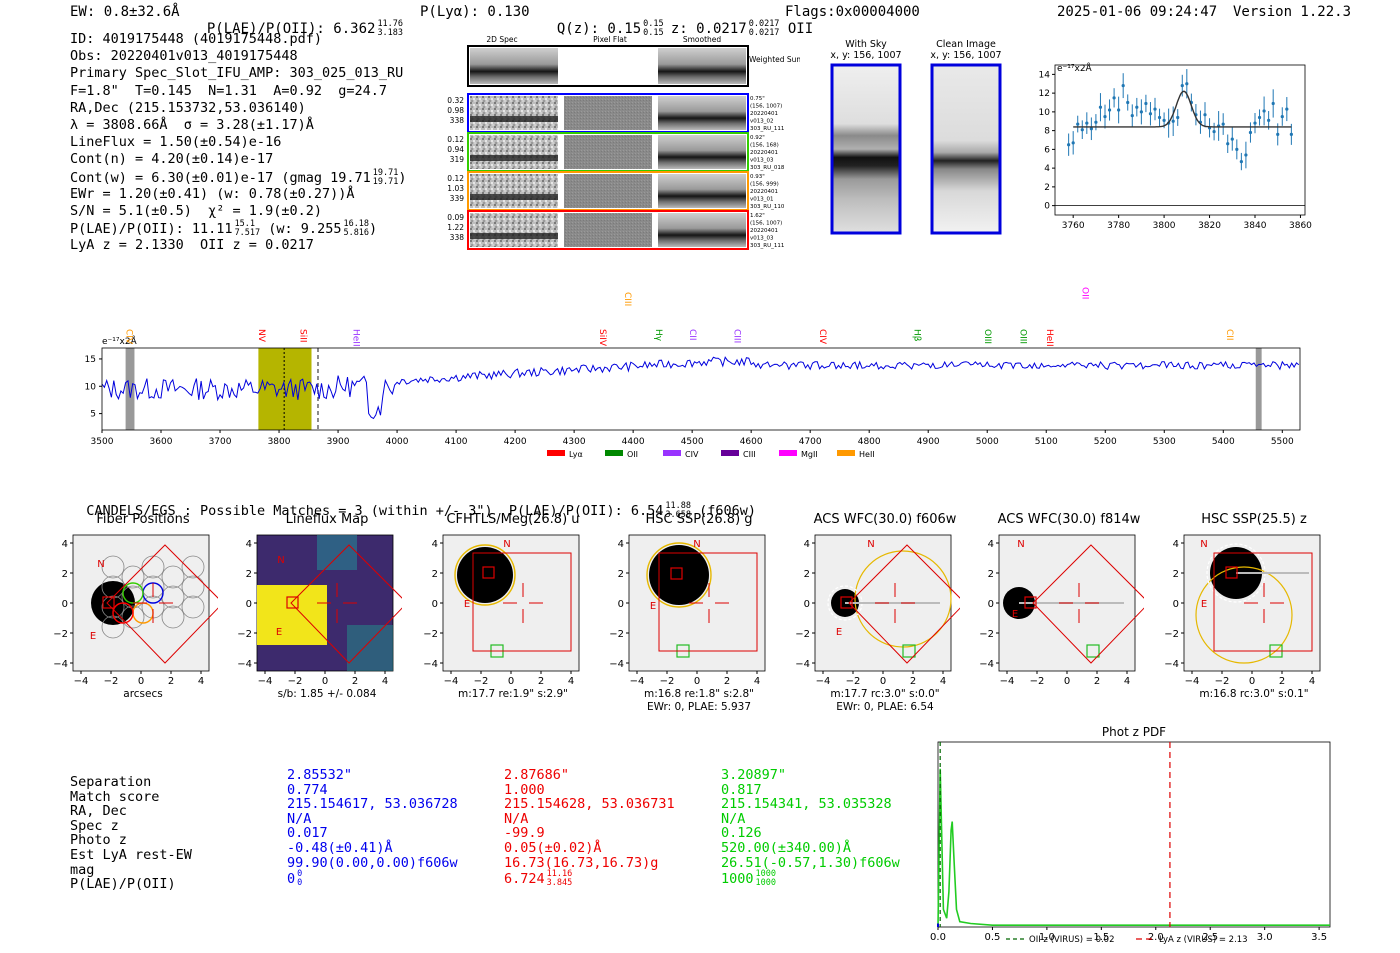 This screenshot has height=953, width=1400. I want to click on fiber-marker, so click(488, 572).